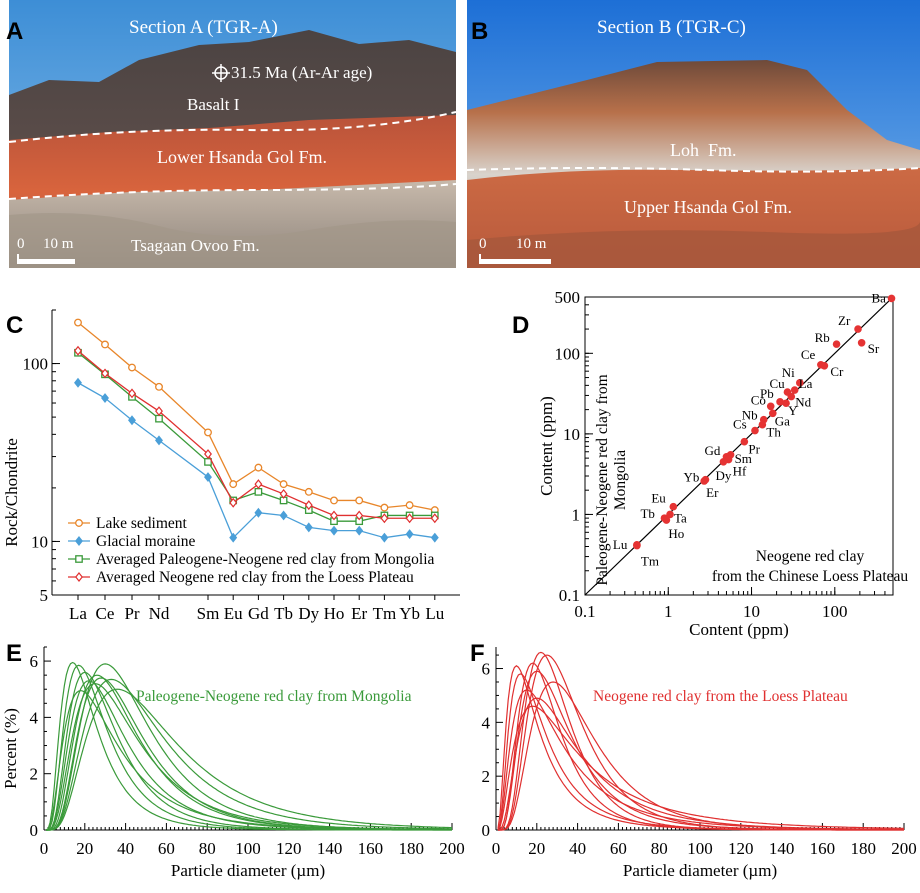 This screenshot has height=893, width=920. I want to click on chart-d-point-label-ce: Ce, so click(808, 354).